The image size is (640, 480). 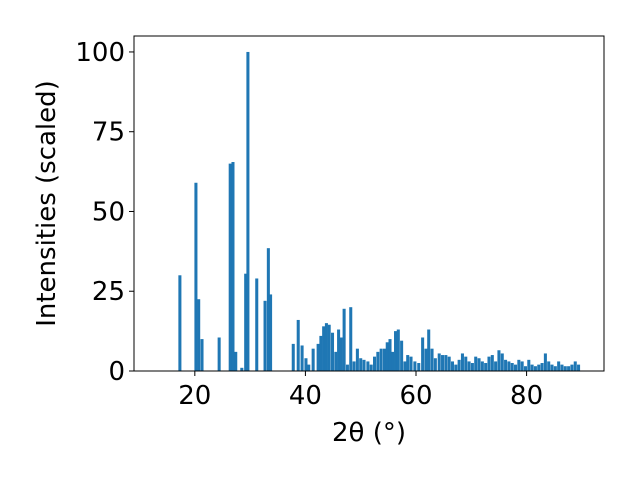 What do you see at coordinates (305, 396) in the screenshot?
I see `x-tick-label: 40` at bounding box center [305, 396].